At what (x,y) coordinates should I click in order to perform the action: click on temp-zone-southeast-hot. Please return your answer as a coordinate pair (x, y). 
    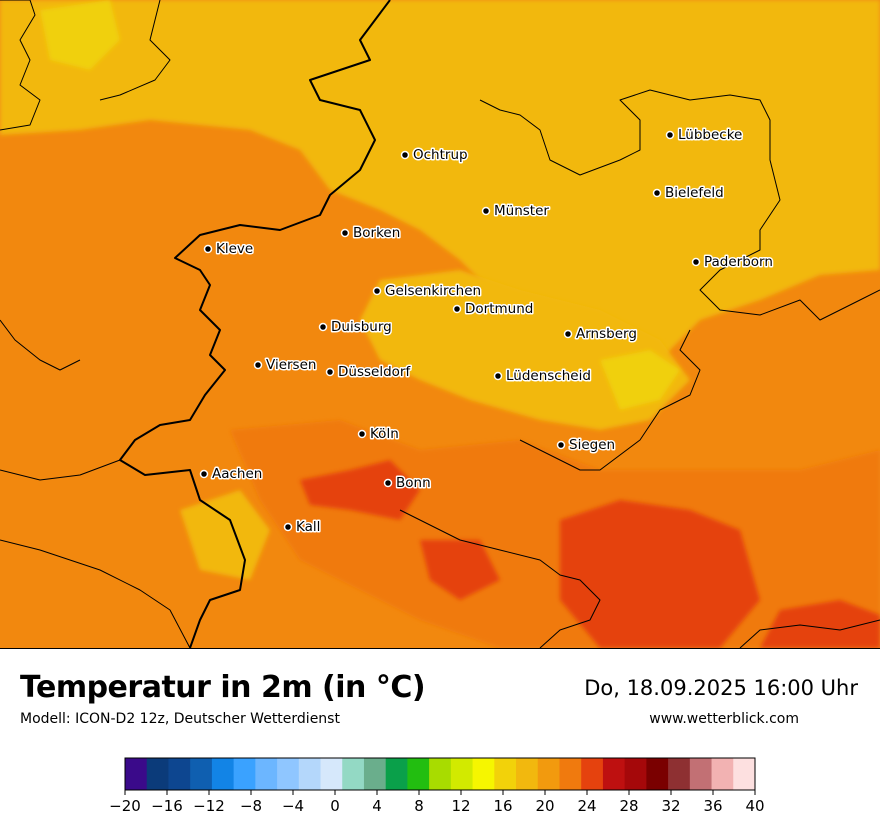
    Looking at the image, I should click on (660, 574).